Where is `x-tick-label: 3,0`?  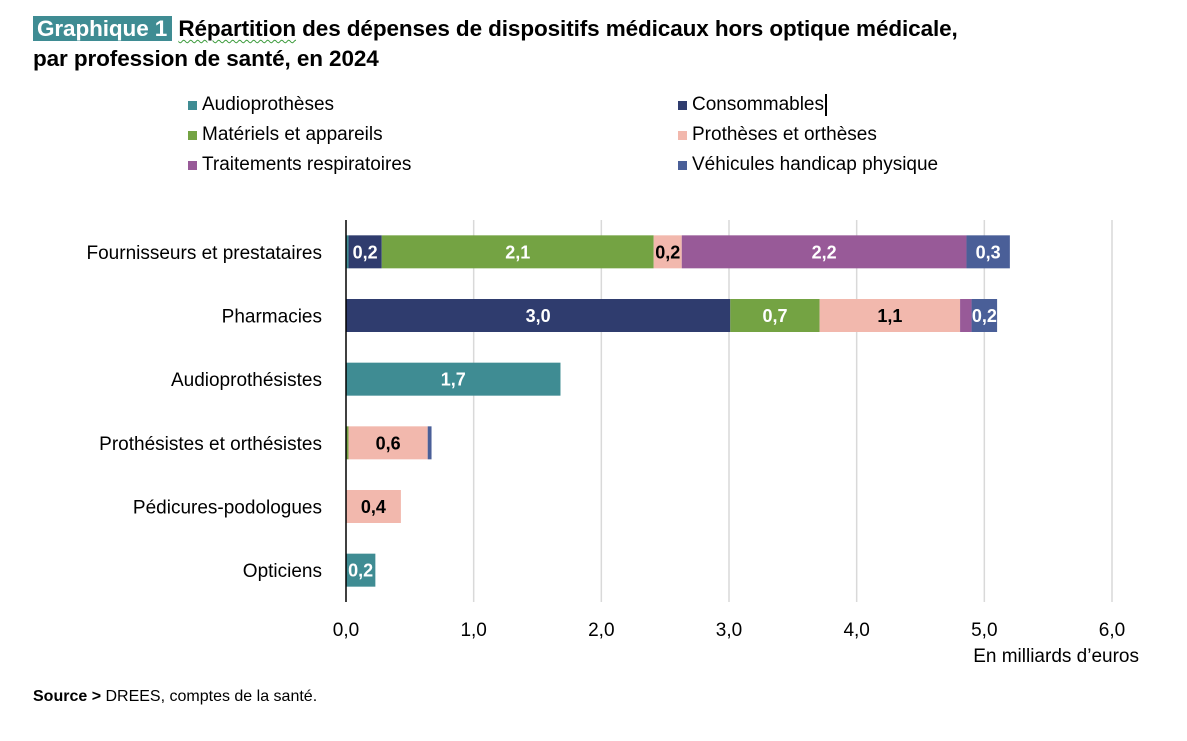
x-tick-label: 3,0 is located at coordinates (729, 630).